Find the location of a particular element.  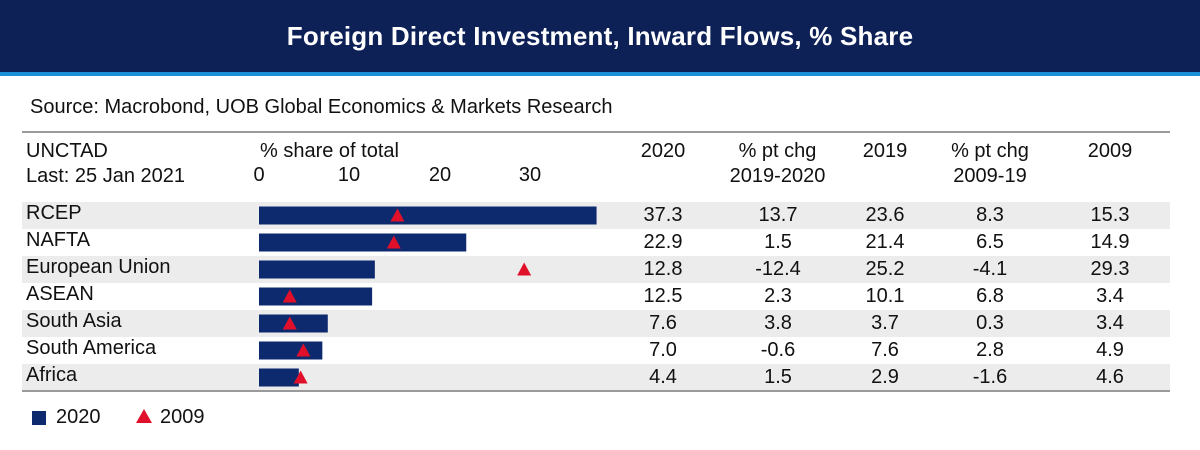

cell-2020: 12.5 is located at coordinates (663, 296).